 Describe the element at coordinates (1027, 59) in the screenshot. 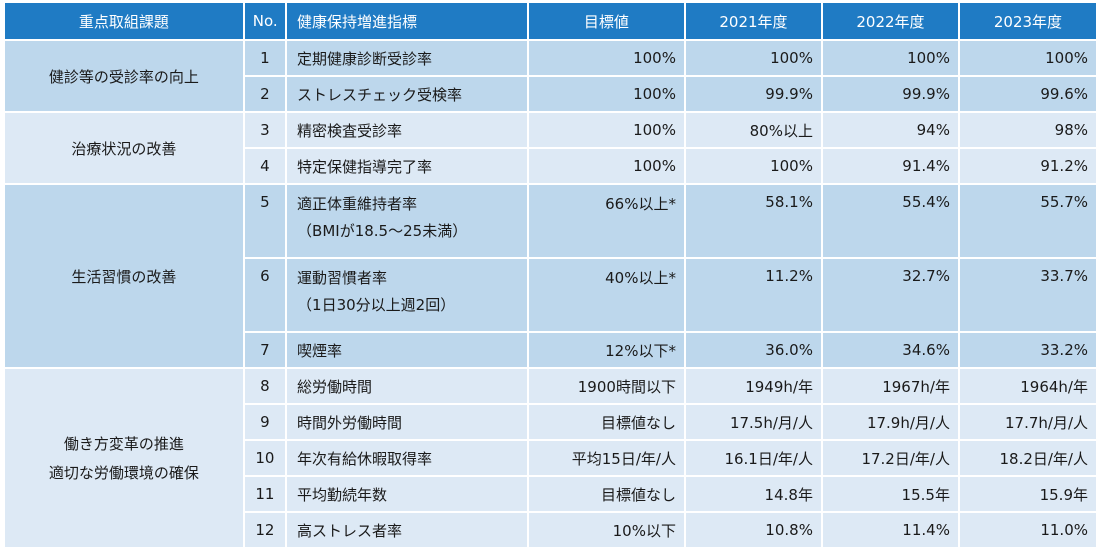

I see `row-2023: 100%` at that location.